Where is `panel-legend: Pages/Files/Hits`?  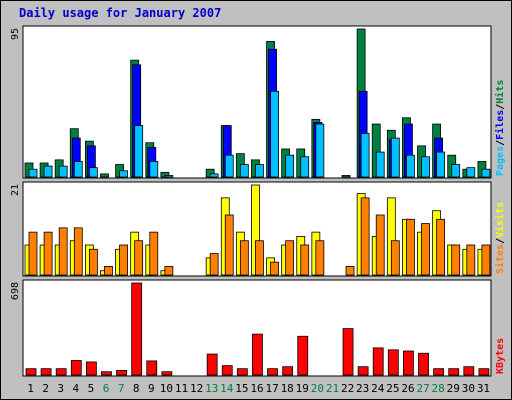 panel-legend: Pages/Files/Hits is located at coordinates (500, 128).